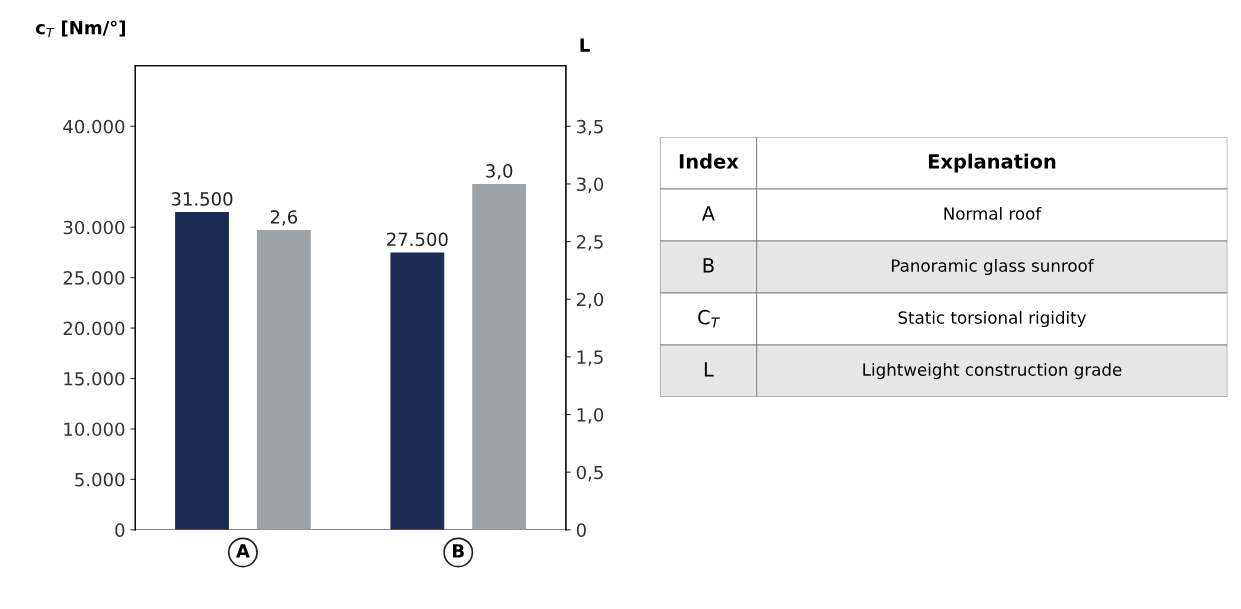  Describe the element at coordinates (708, 265) in the screenshot. I see `text: B` at that location.